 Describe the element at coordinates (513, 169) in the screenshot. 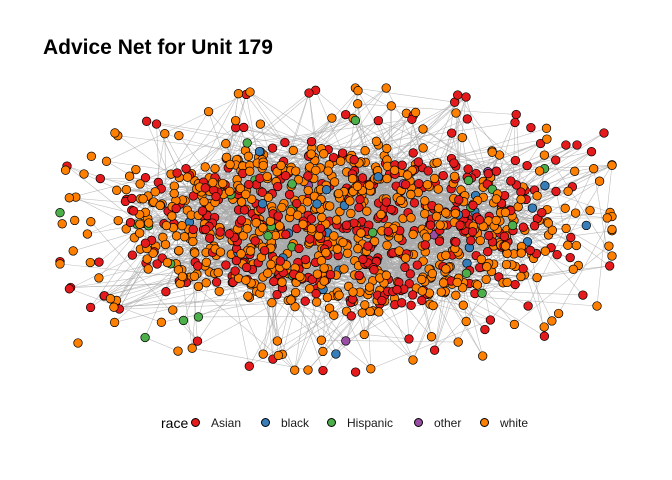

I see `edge-1942` at that location.